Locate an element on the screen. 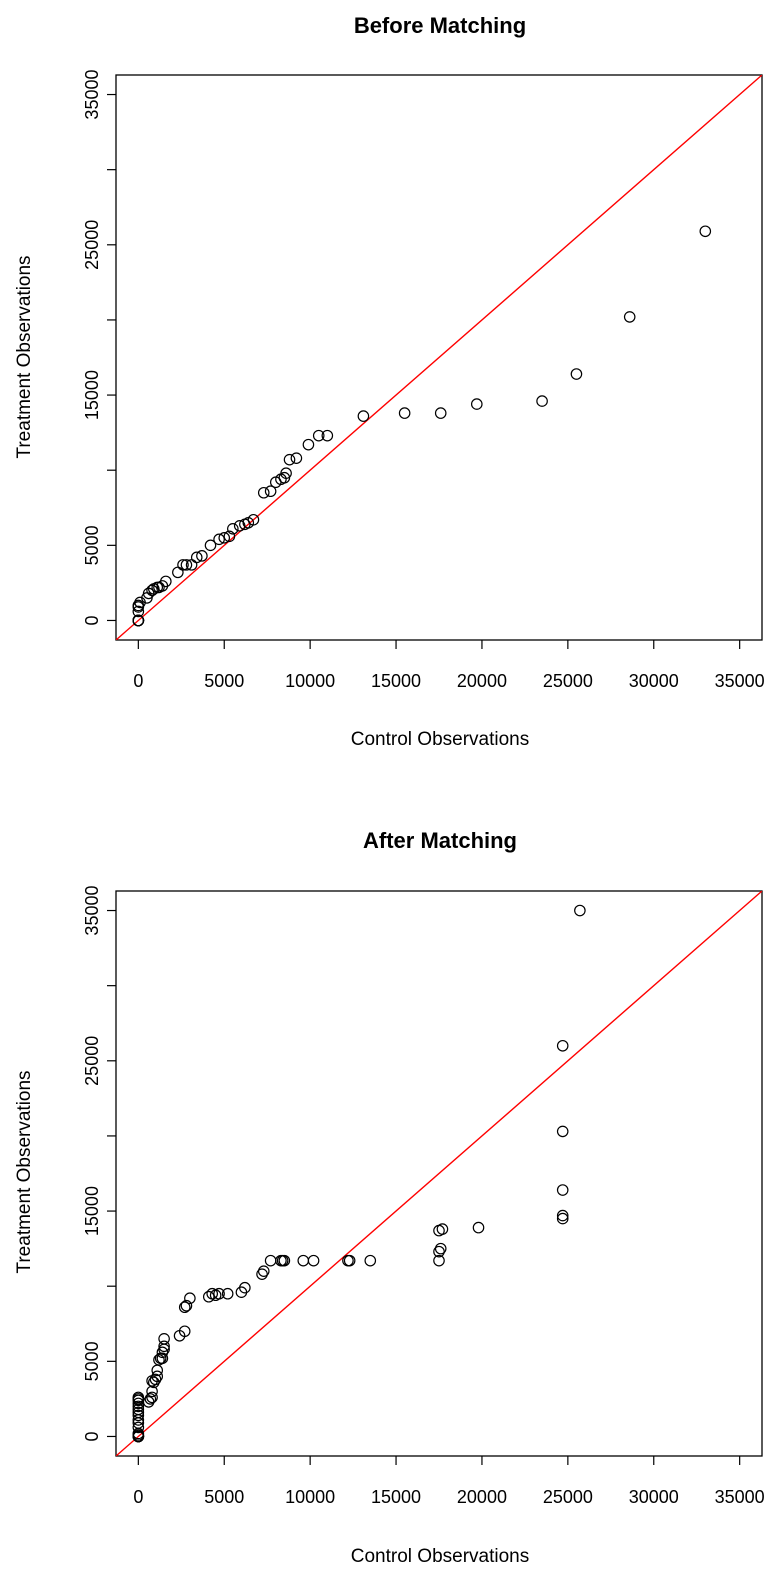 The height and width of the screenshot is (1588, 784). chart-title: After Matching is located at coordinates (440, 840).